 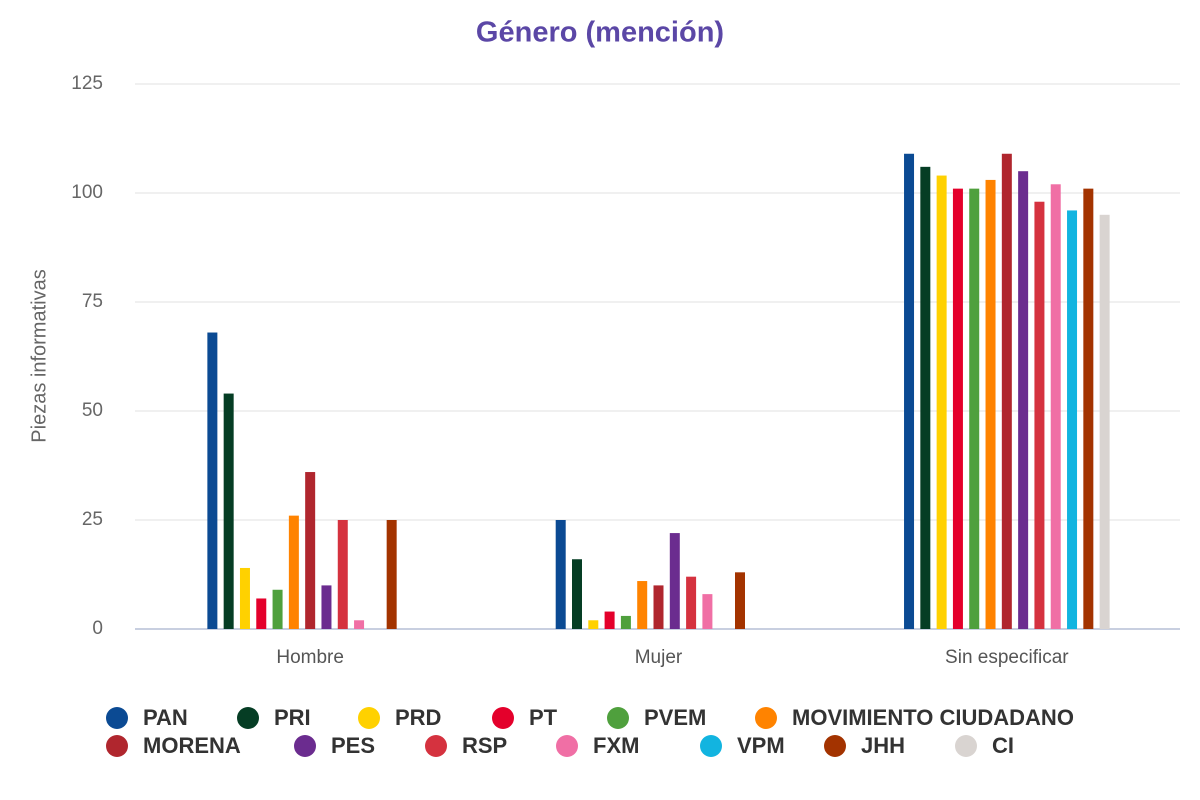 What do you see at coordinates (39, 355) in the screenshot?
I see `y-axis-label: Piezas informativas` at bounding box center [39, 355].